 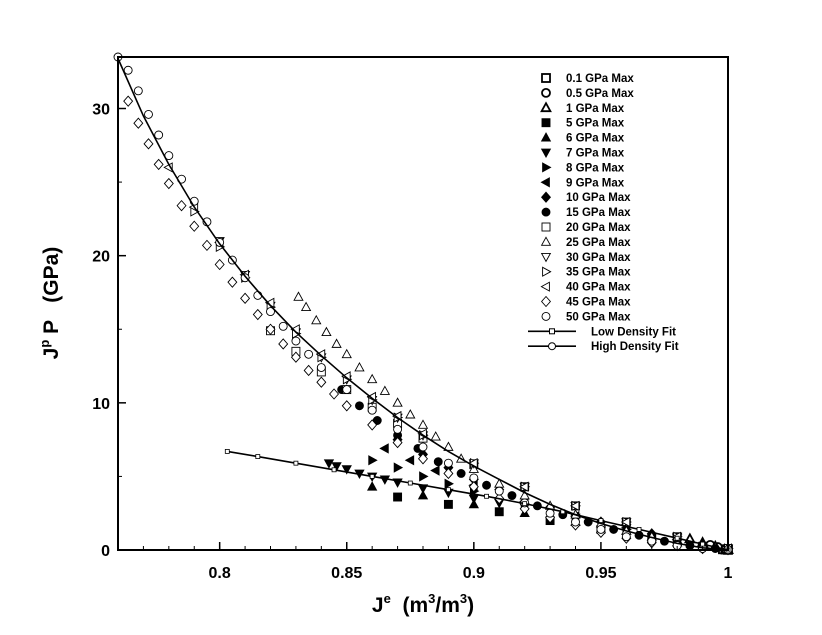 What do you see at coordinates (220, 573) in the screenshot?
I see `x-tick-label: 0.8` at bounding box center [220, 573].